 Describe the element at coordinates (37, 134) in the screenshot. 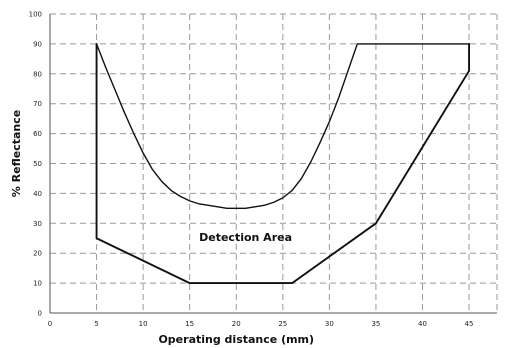

I see `y-tick-label: 60` at that location.